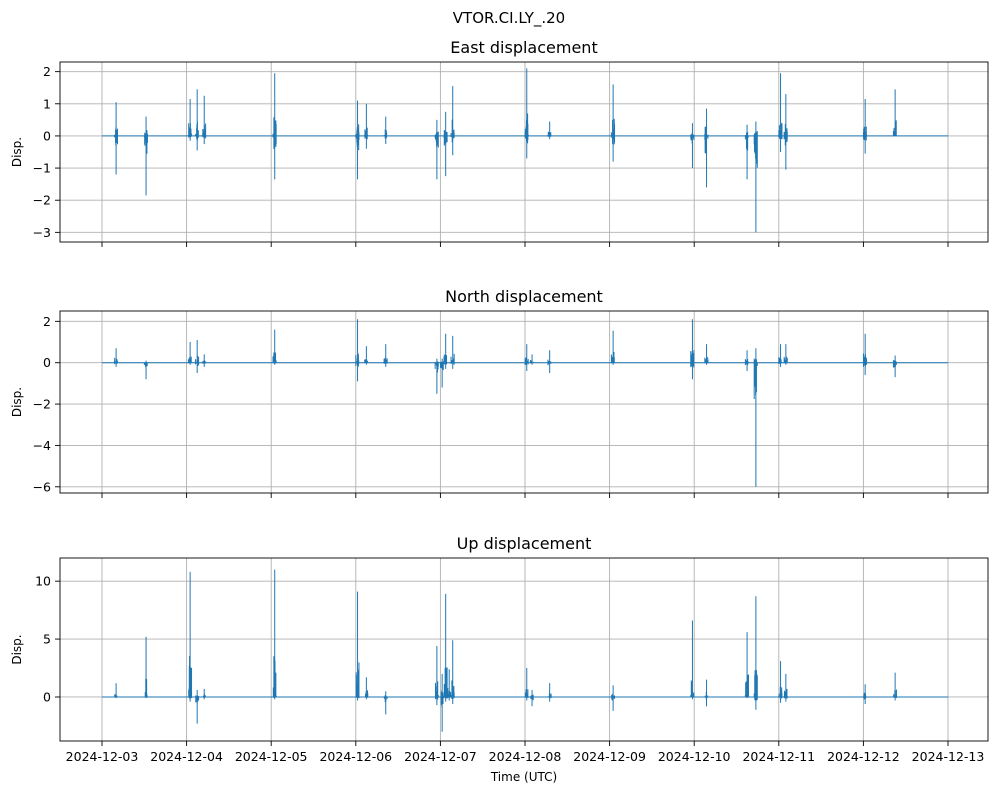 Image resolution: width=999 pixels, height=795 pixels. I want to click on y-tick-label: 0, so click(47, 135).